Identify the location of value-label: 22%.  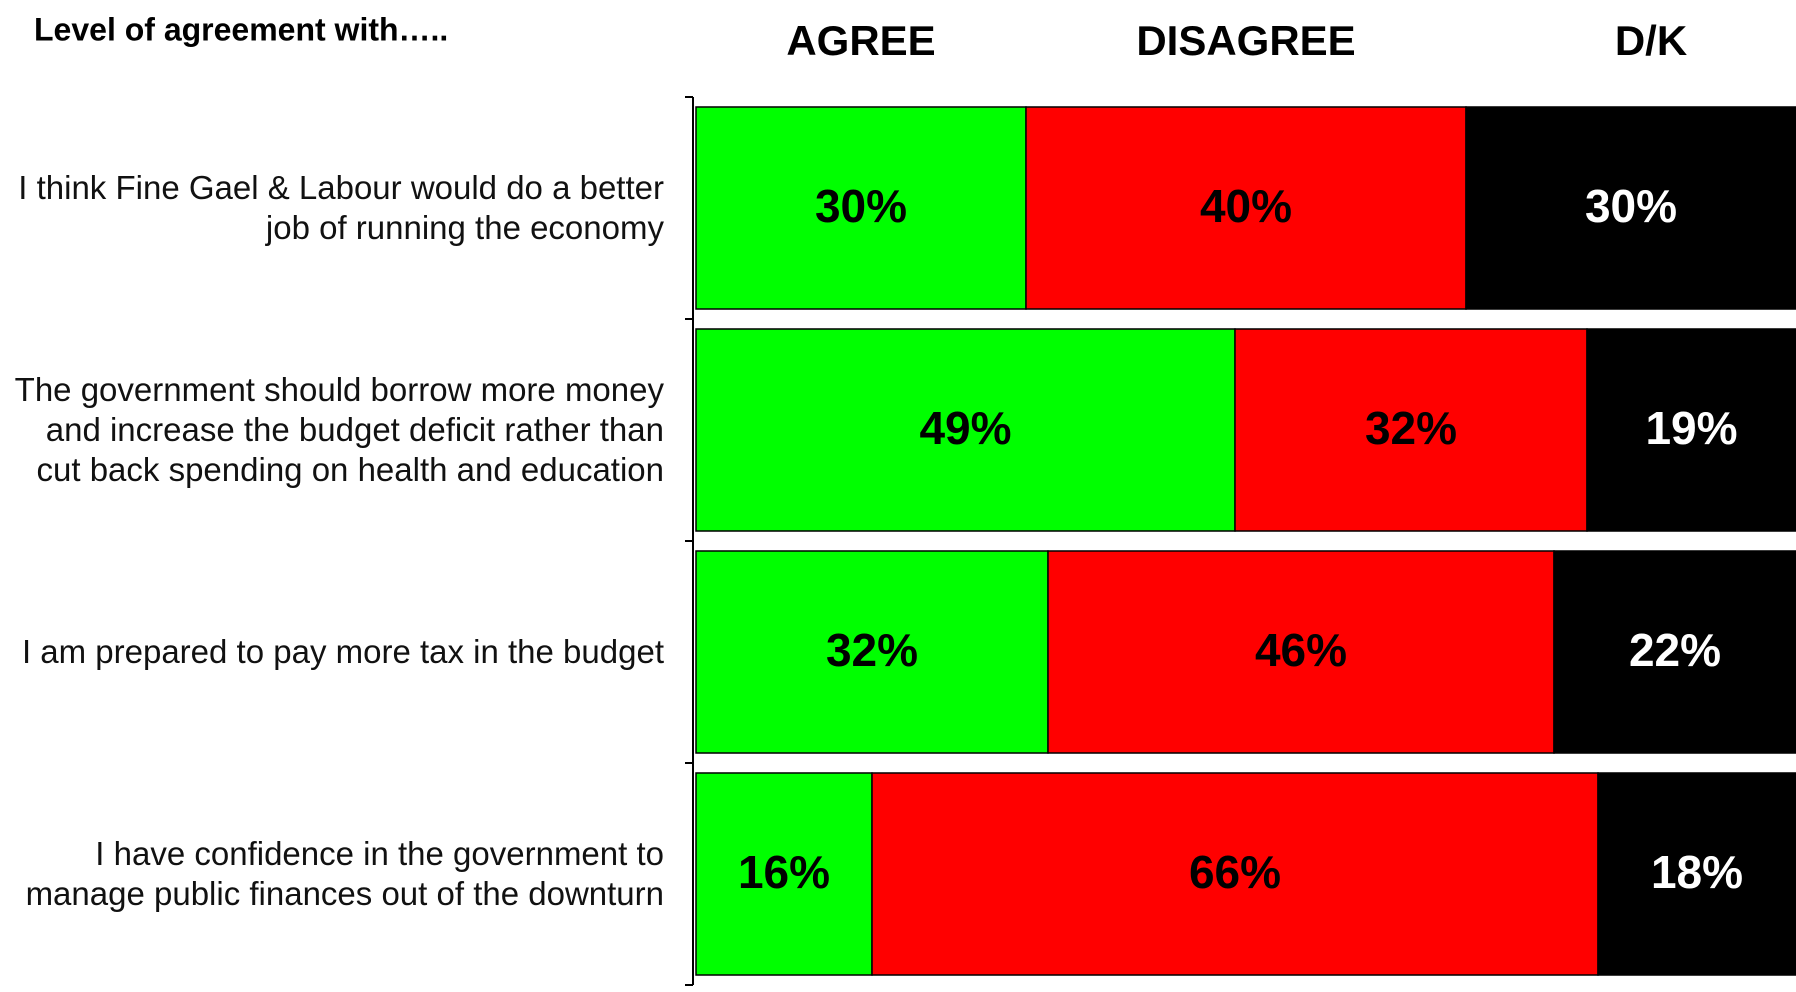
(1675, 650).